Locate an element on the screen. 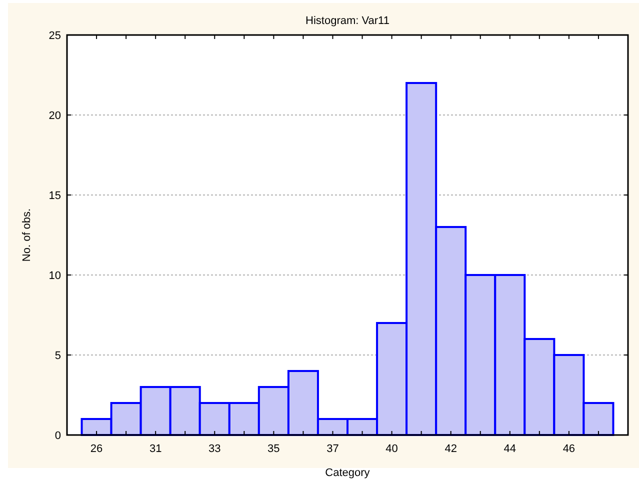  x-tick-label: 46 is located at coordinates (569, 449).